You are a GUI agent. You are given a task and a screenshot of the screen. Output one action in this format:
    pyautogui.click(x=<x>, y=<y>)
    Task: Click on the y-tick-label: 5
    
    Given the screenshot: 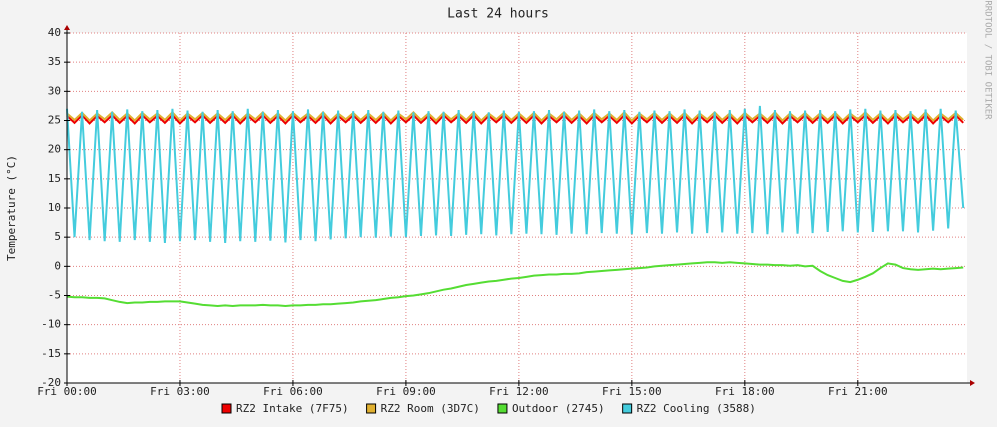 What is the action you would take?
    pyautogui.click(x=57, y=236)
    